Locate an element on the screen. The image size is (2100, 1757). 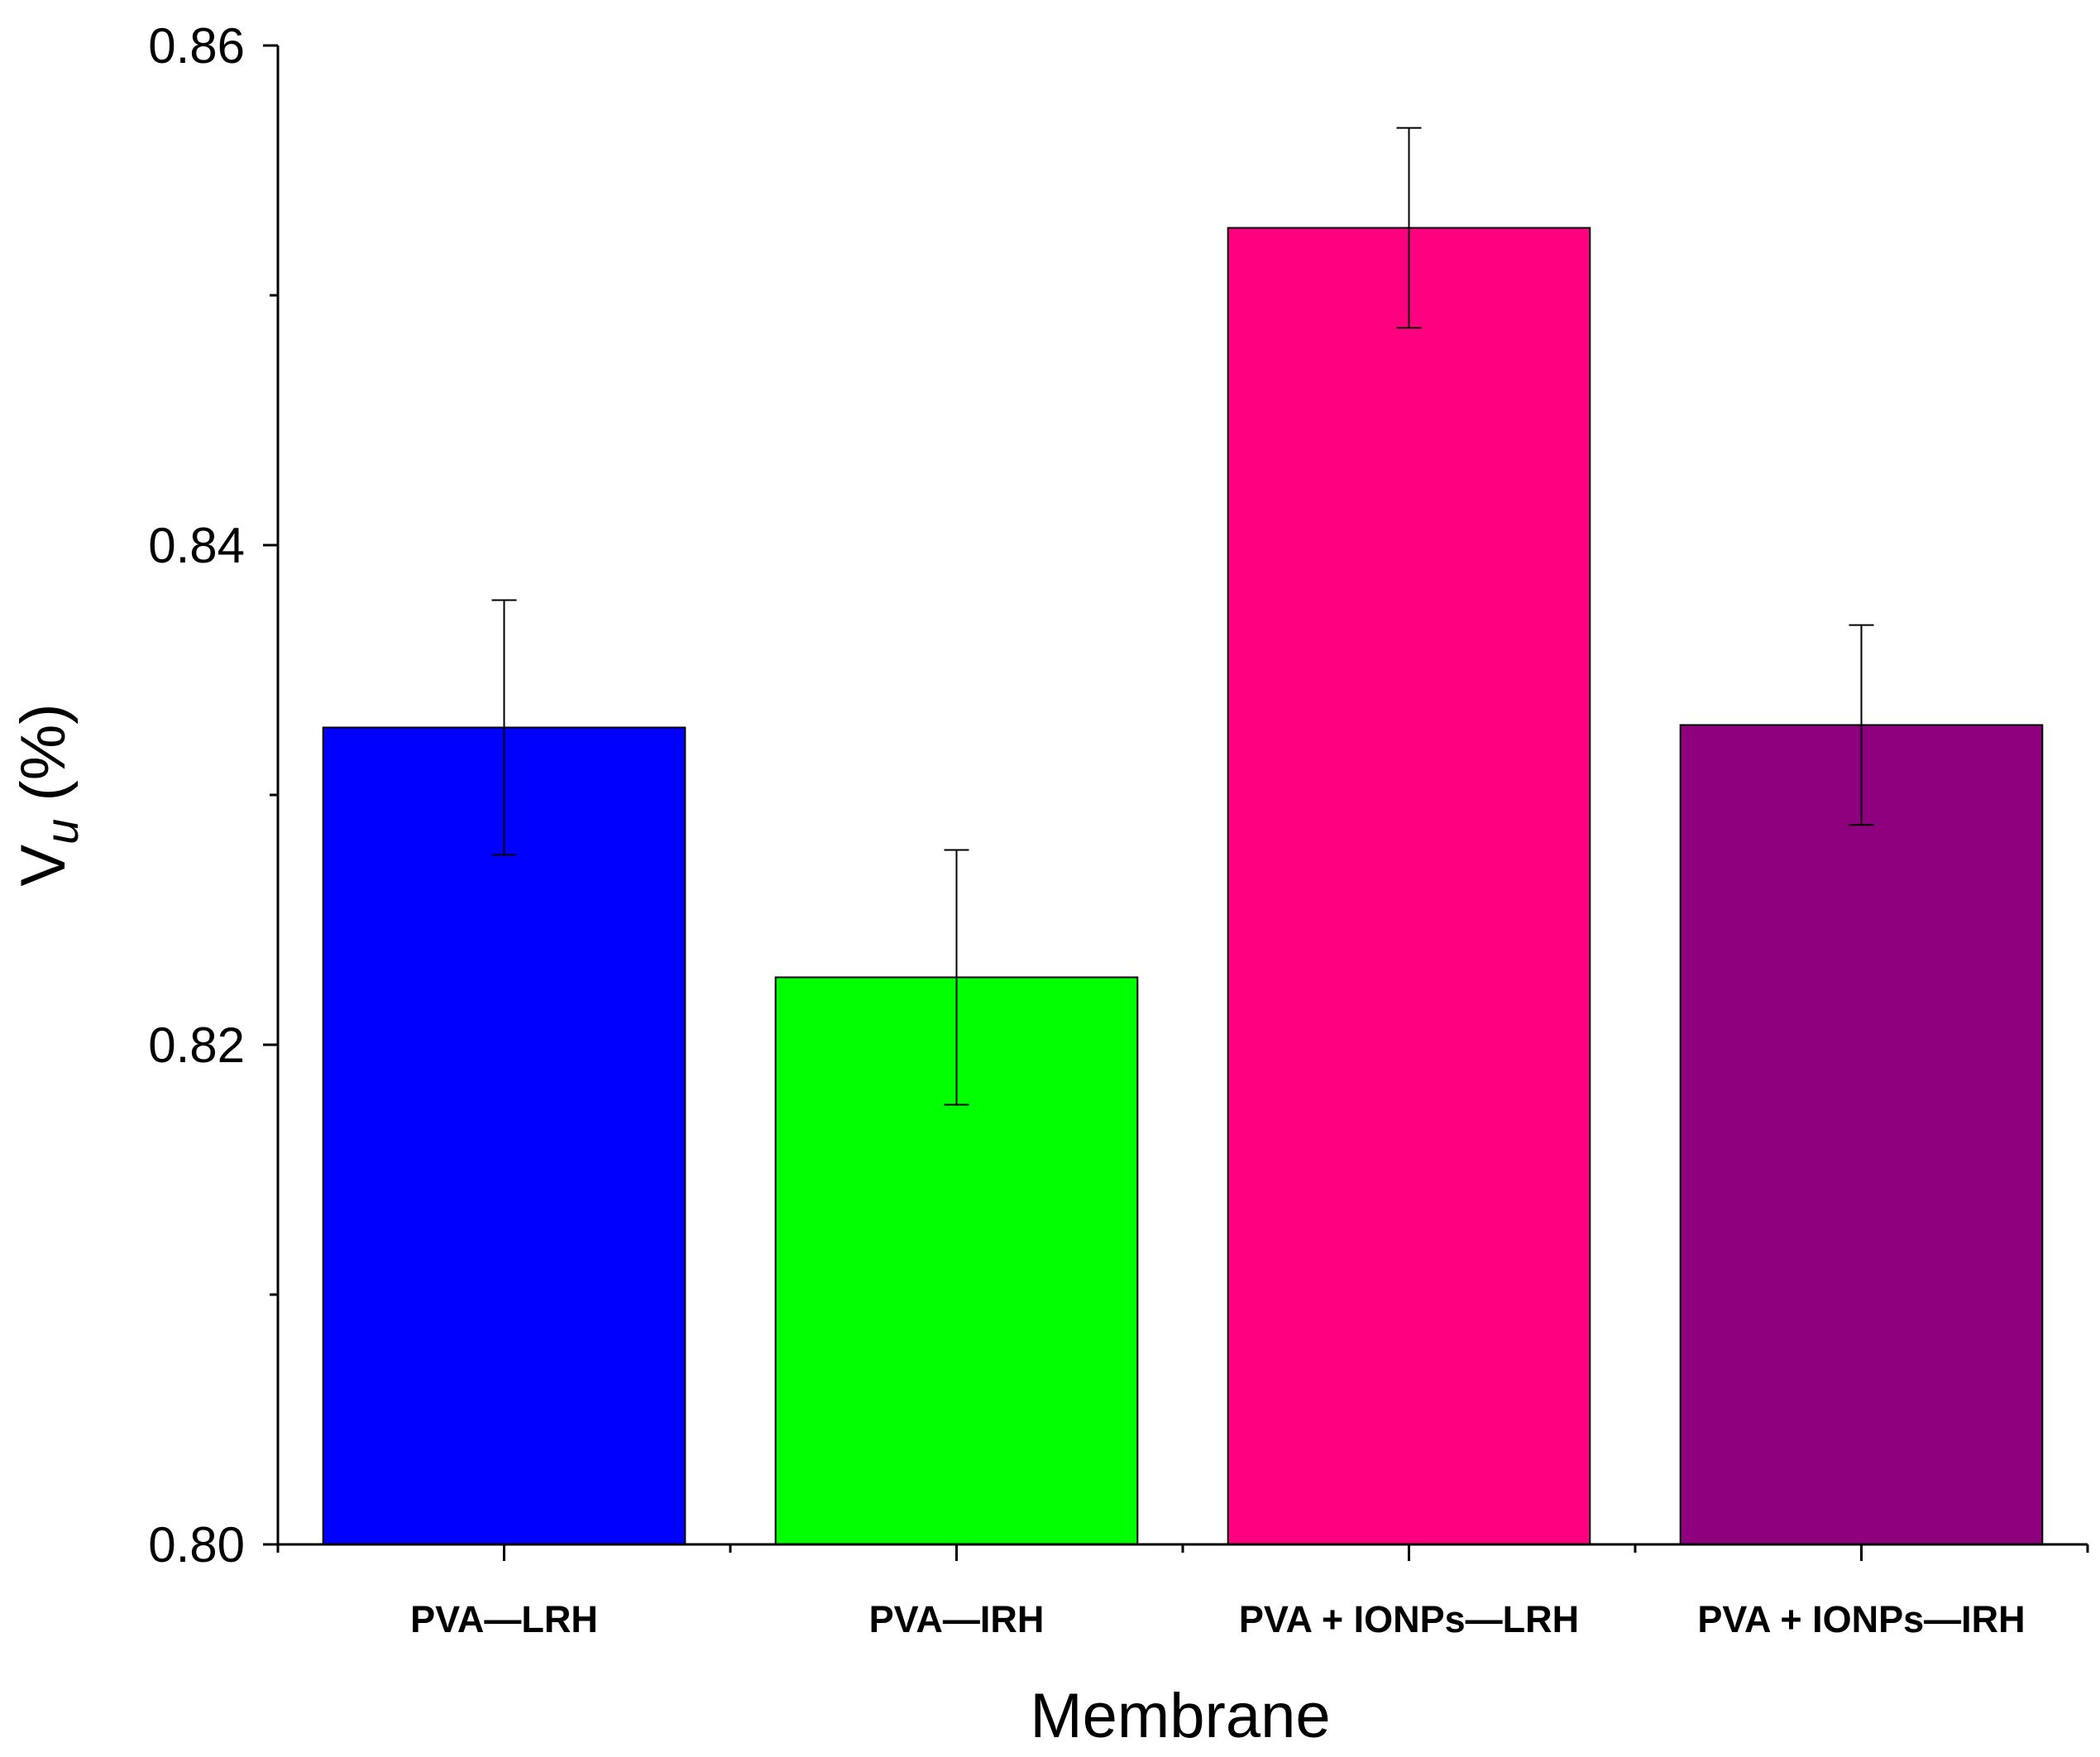
x-tick-label: PVA—IRH is located at coordinates (957, 1619).